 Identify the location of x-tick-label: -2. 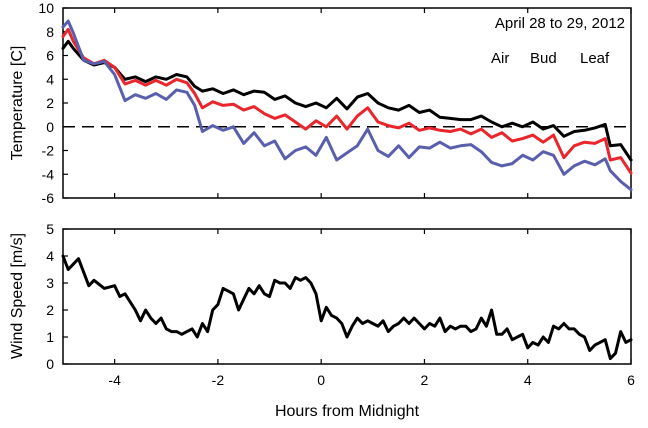
(218, 380).